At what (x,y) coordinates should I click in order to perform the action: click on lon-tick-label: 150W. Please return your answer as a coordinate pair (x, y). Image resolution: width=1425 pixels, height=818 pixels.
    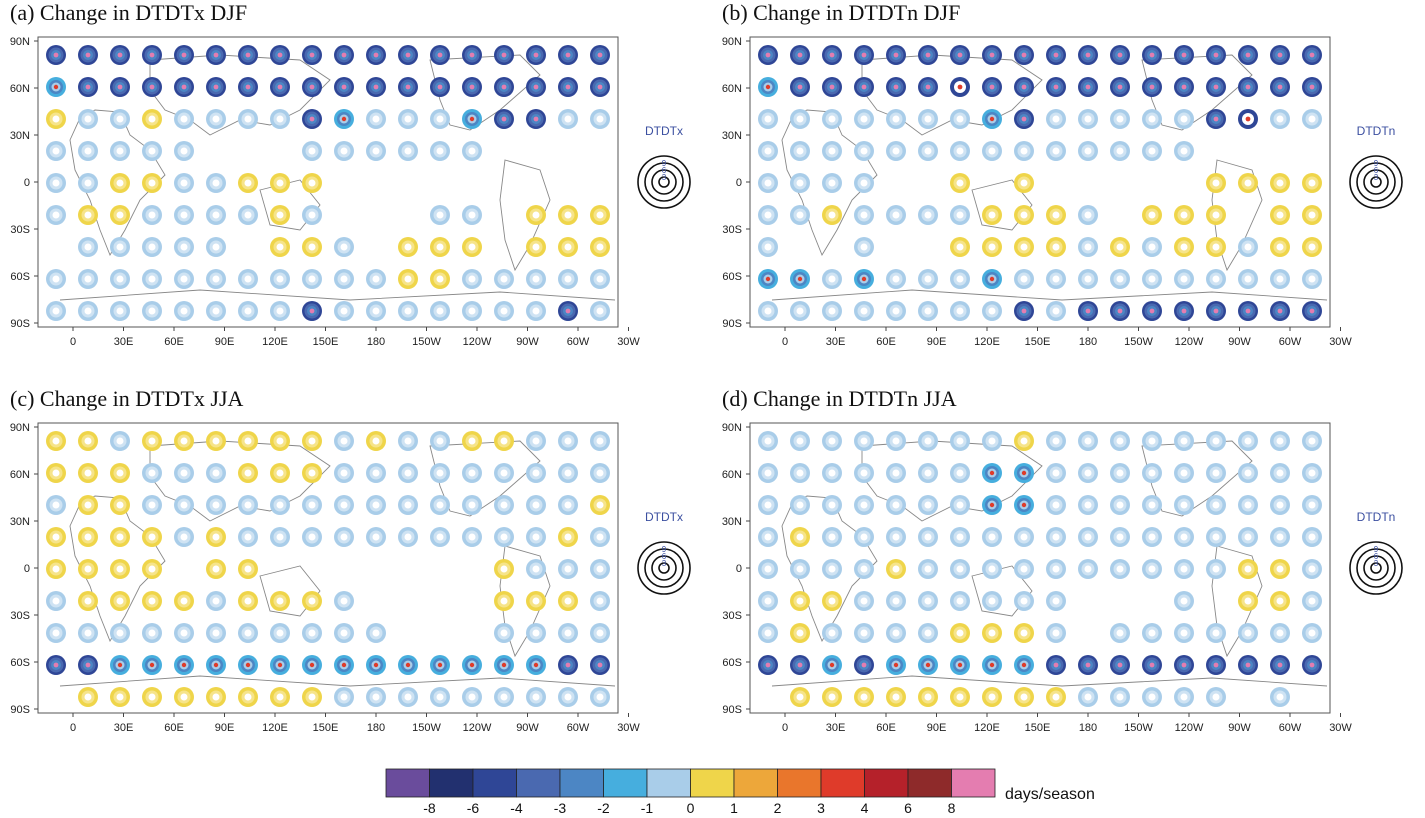
    Looking at the image, I should click on (1138, 342).